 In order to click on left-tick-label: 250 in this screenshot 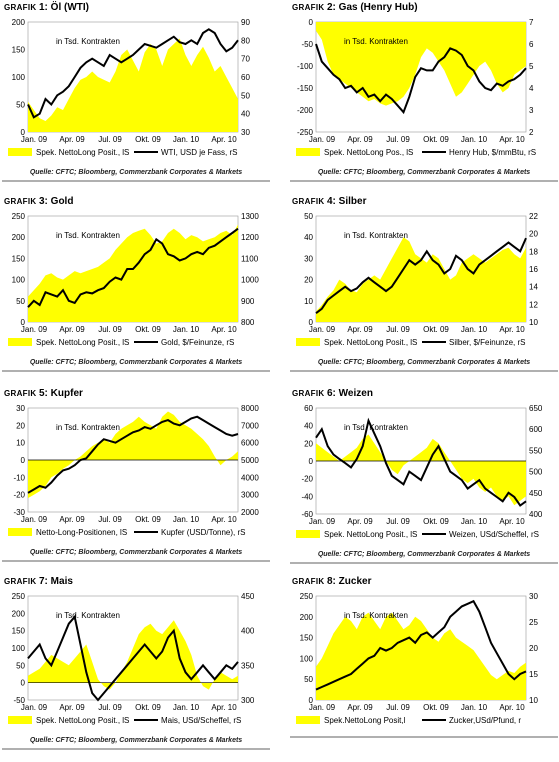, I will do `click(19, 596)`.